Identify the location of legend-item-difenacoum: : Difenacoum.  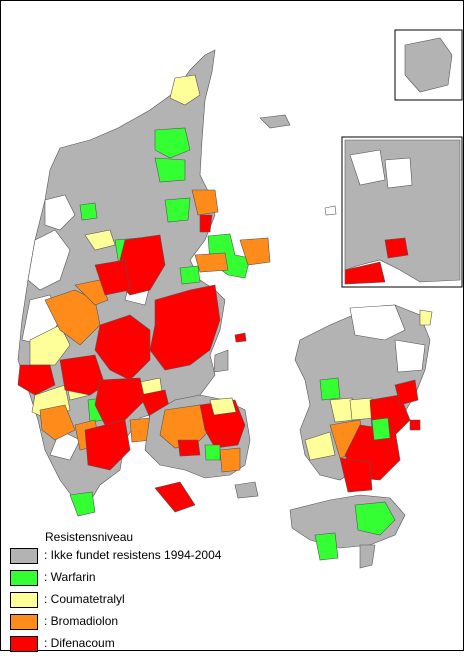
(150, 646).